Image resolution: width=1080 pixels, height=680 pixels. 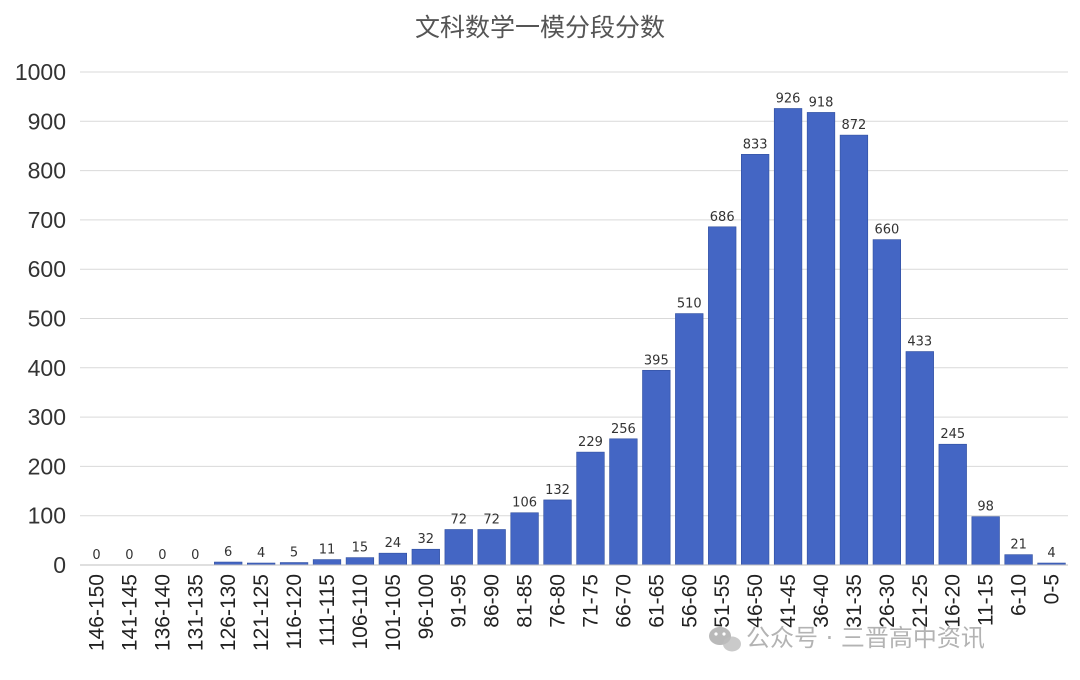 What do you see at coordinates (360, 612) in the screenshot?
I see `x-tick-label: 106-110` at bounding box center [360, 612].